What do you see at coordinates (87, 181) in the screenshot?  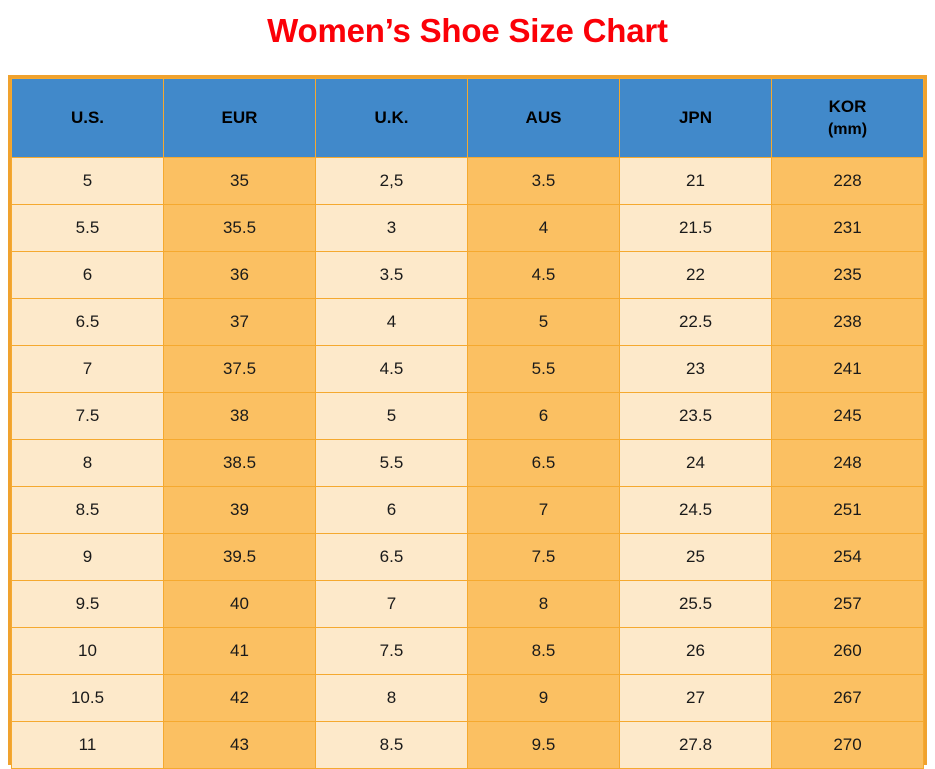 I see `cell-u-s: 5` at bounding box center [87, 181].